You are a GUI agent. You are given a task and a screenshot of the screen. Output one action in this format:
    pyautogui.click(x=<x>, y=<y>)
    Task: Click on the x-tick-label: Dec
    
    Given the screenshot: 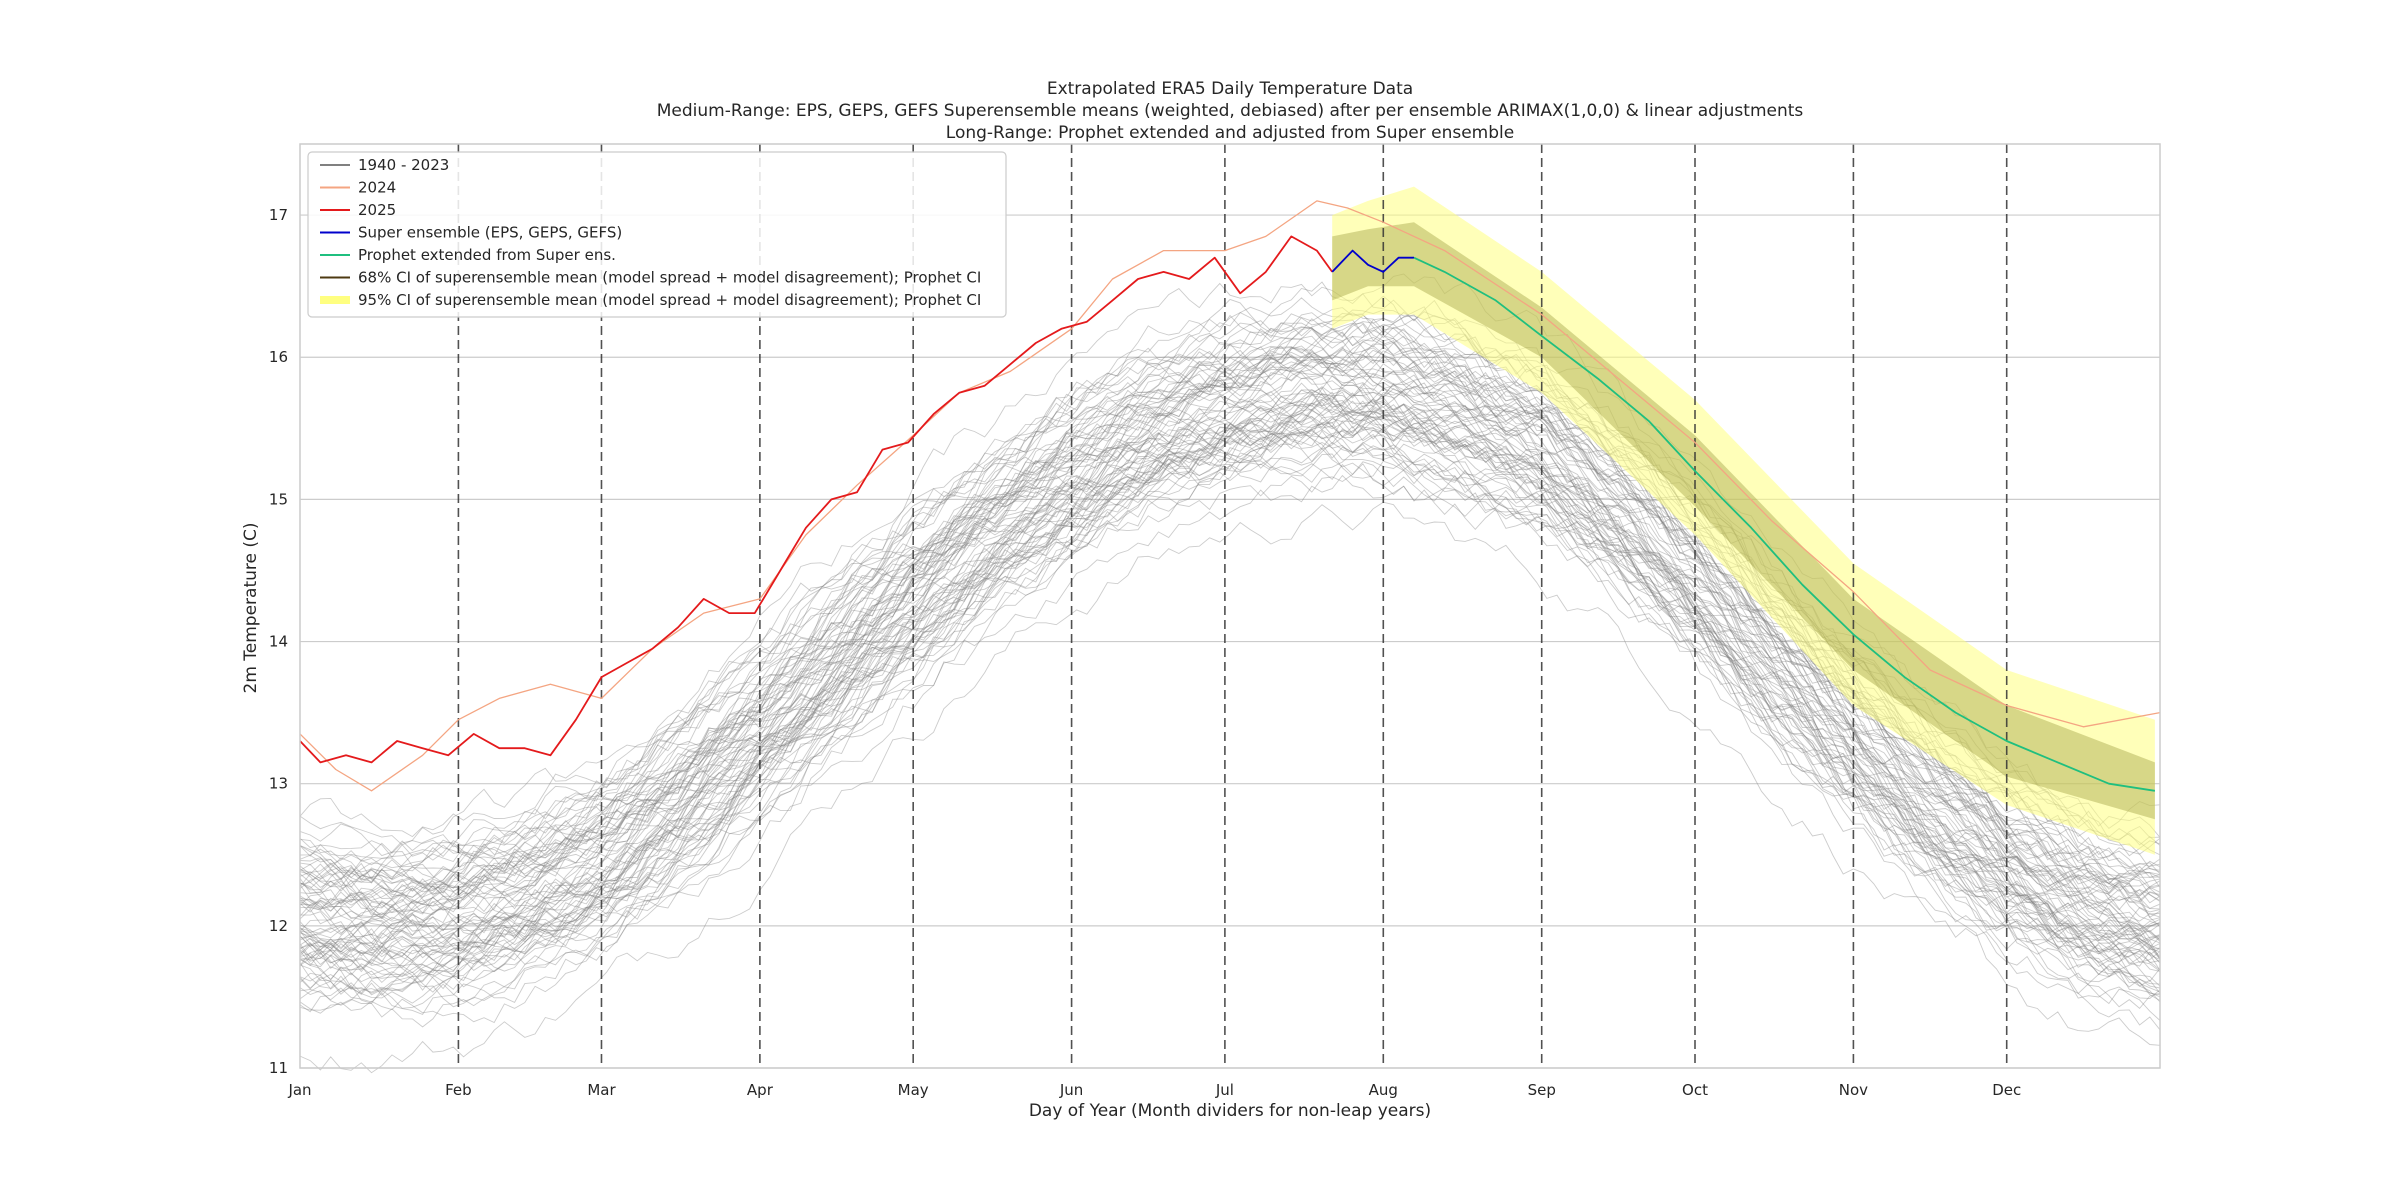 What is the action you would take?
    pyautogui.click(x=2006, y=1090)
    